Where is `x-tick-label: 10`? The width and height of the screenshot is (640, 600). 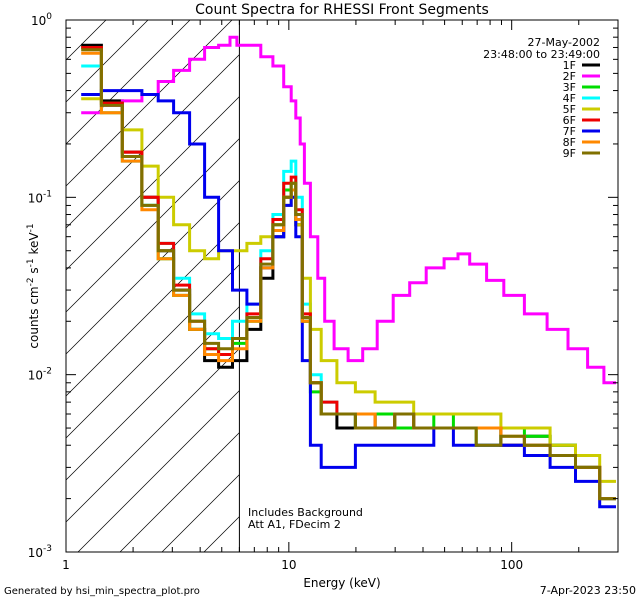 x-tick-label: 10 is located at coordinates (288, 565).